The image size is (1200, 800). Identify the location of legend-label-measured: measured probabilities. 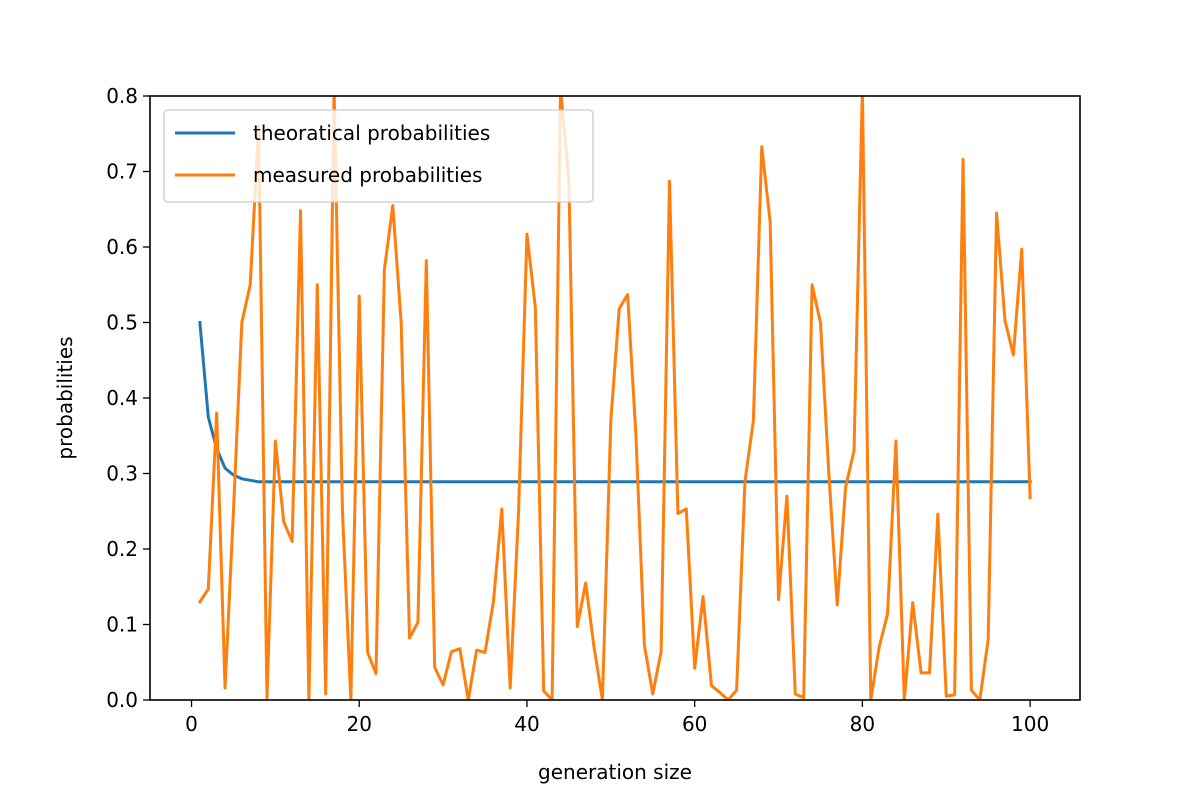
(367, 175).